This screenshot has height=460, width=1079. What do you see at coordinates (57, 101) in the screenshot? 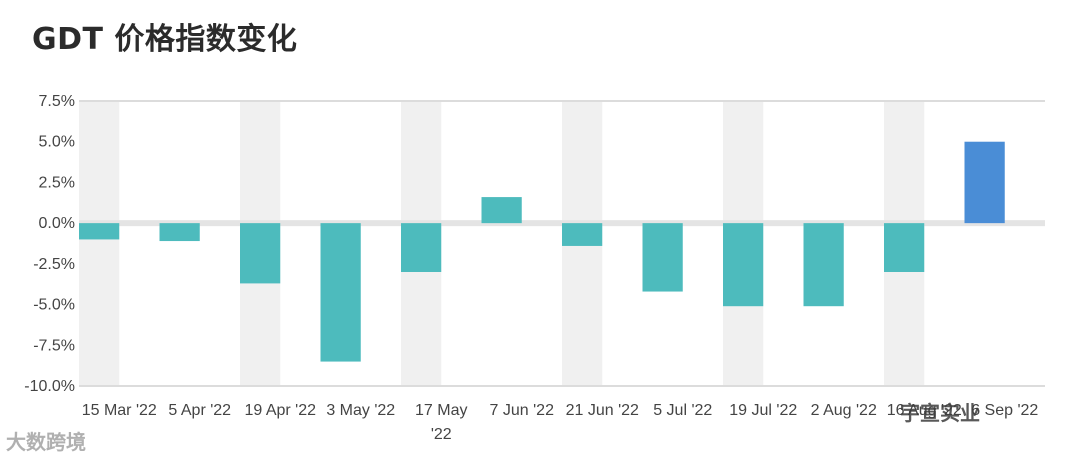
I see `y-tick-label: 7.5%` at bounding box center [57, 101].